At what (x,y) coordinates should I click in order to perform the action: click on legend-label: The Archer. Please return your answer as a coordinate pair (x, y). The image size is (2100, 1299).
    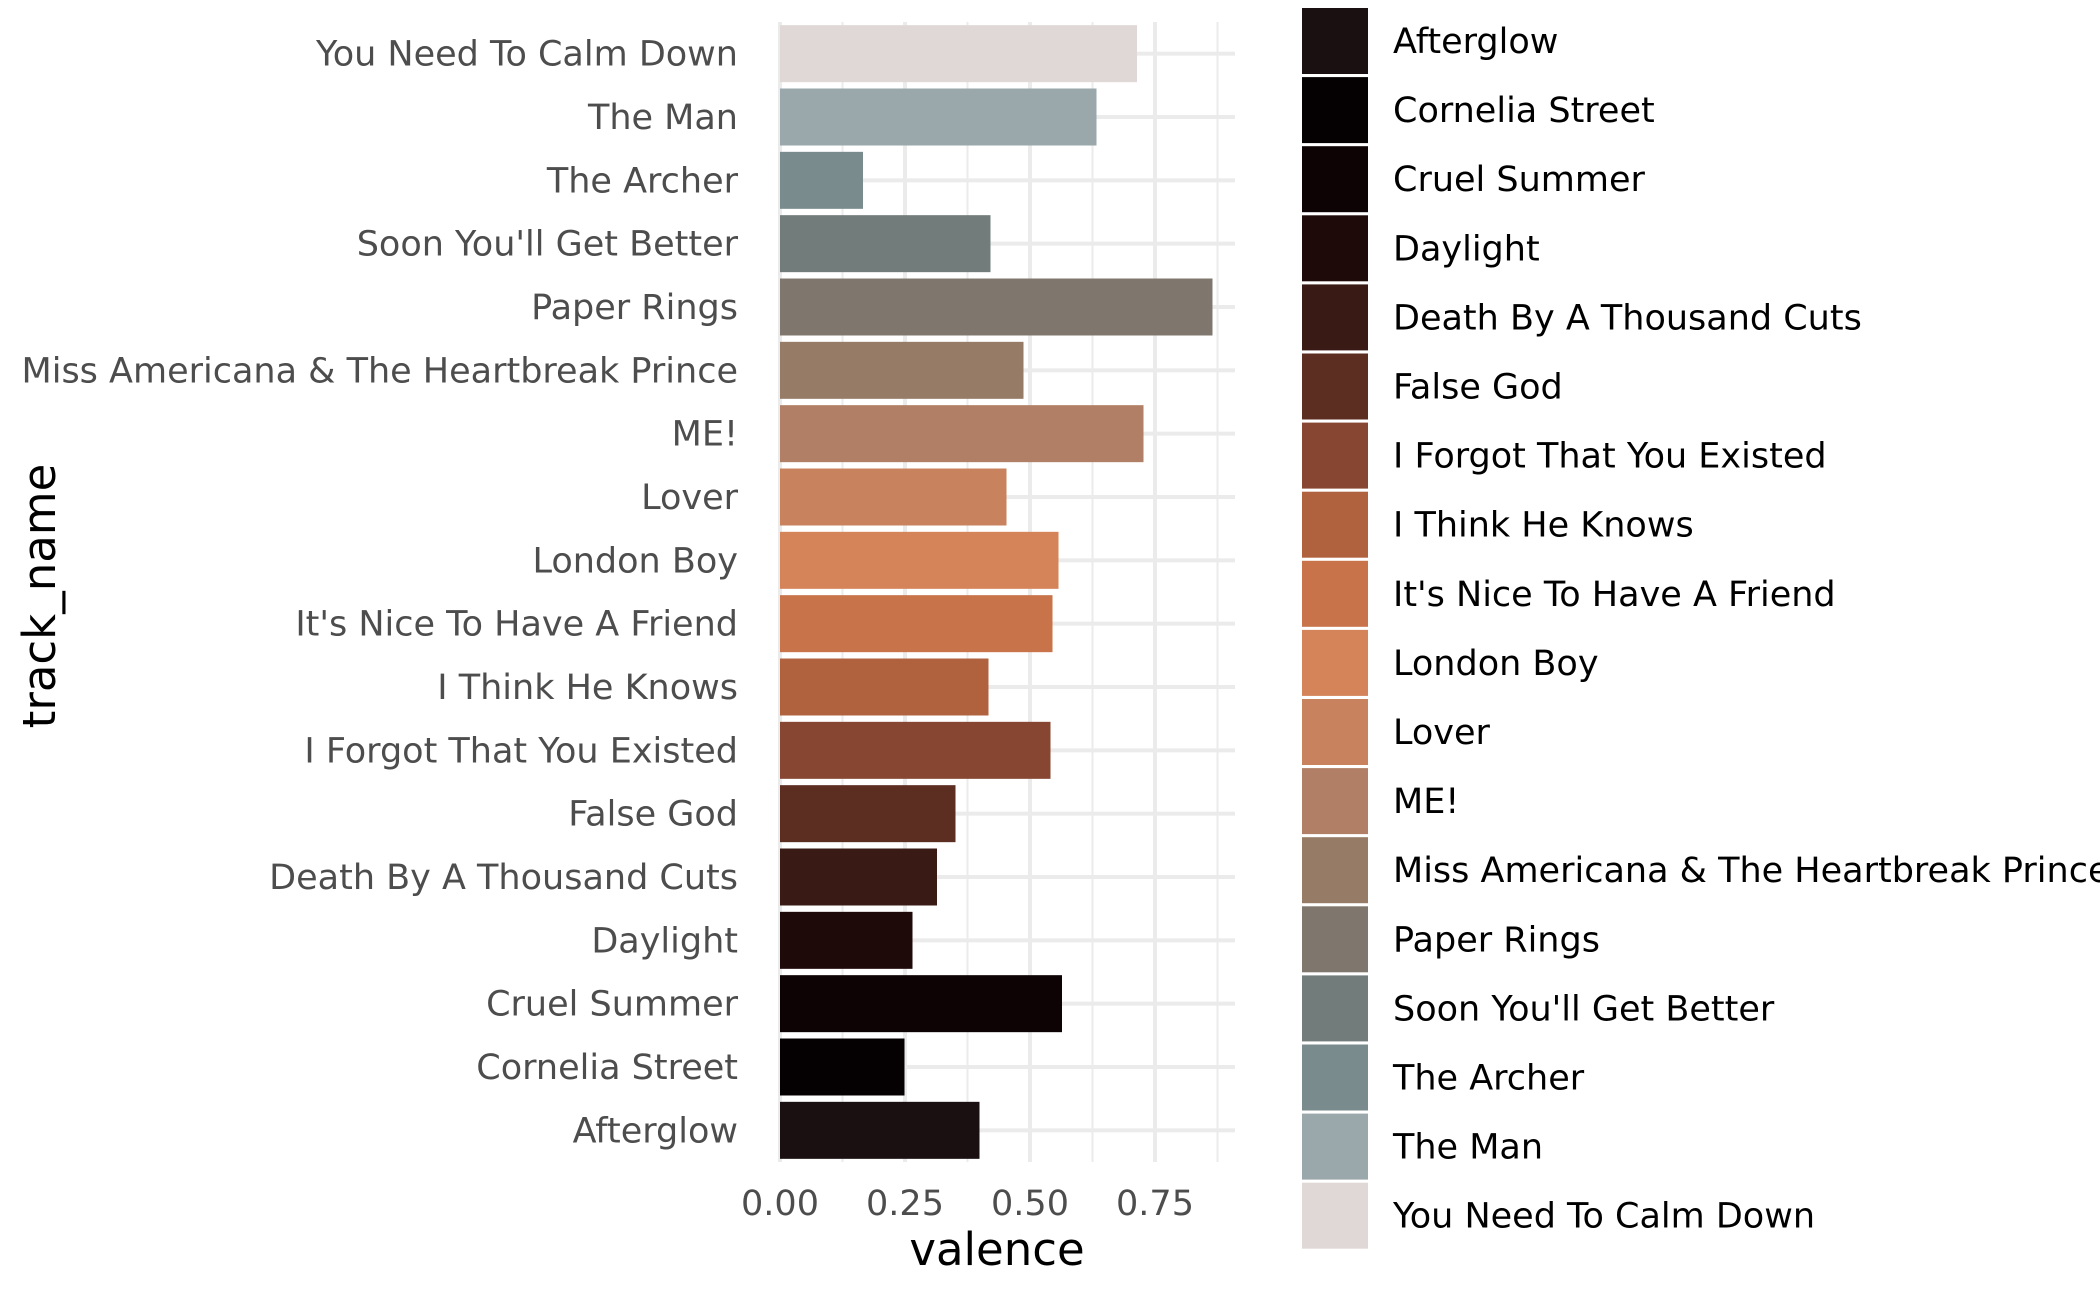
    Looking at the image, I should click on (1488, 1079).